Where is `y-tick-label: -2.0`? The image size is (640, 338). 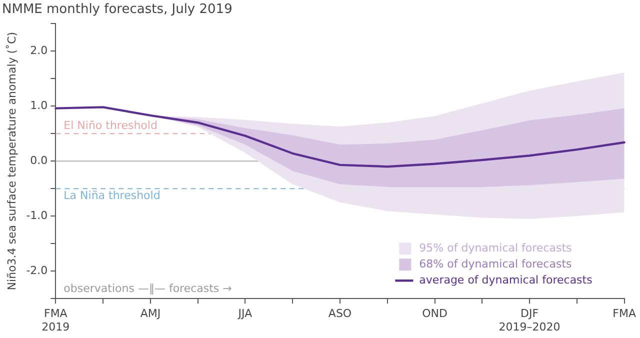
y-tick-label: -2.0 is located at coordinates (37, 270).